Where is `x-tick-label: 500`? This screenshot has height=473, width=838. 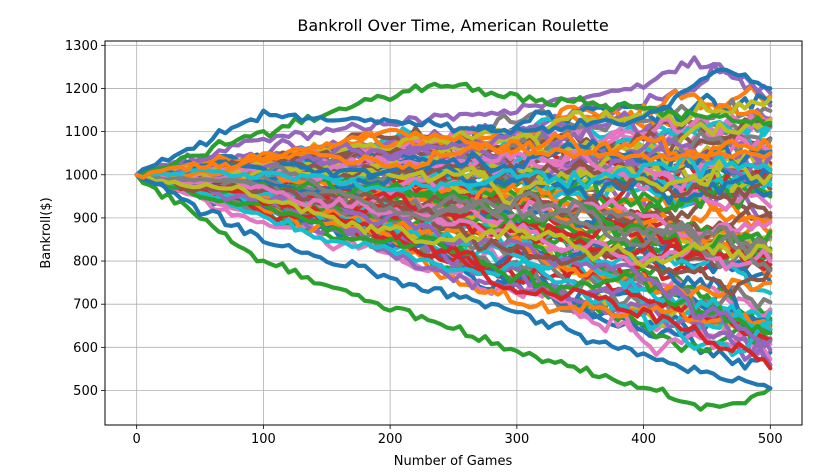
x-tick-label: 500 is located at coordinates (770, 439).